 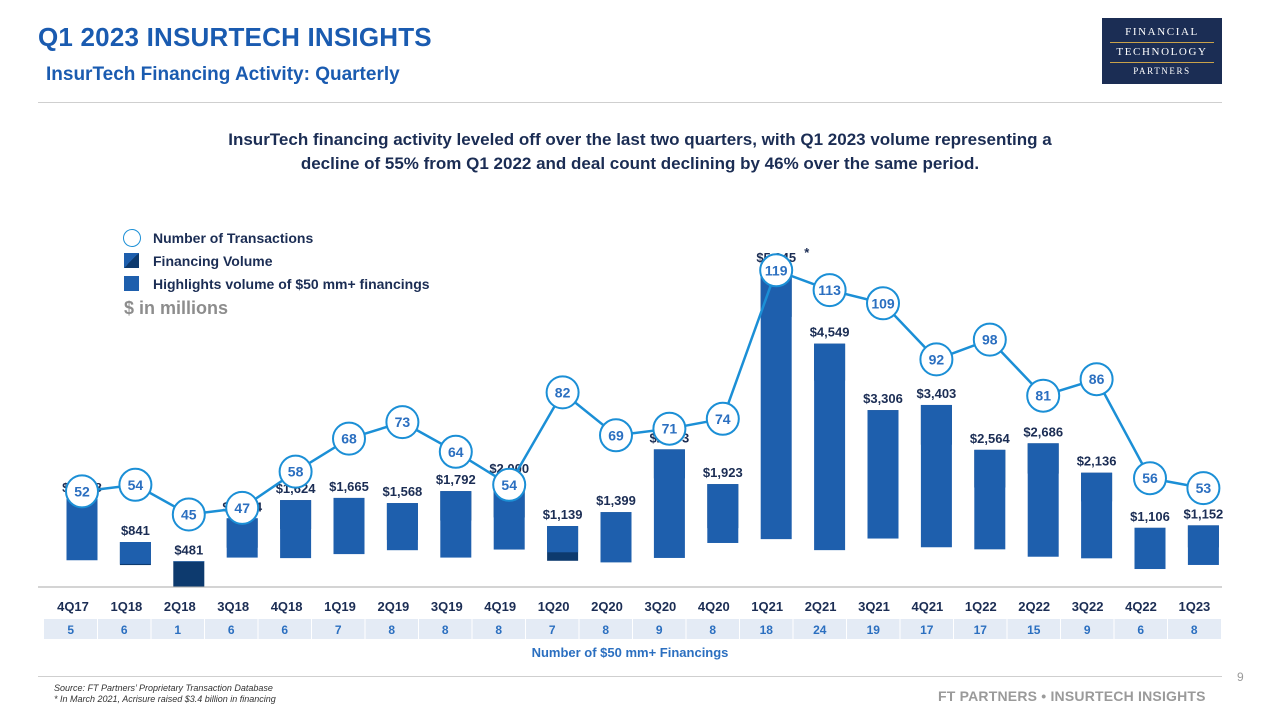 I want to click on bar-value-label: $1,568, so click(x=403, y=491).